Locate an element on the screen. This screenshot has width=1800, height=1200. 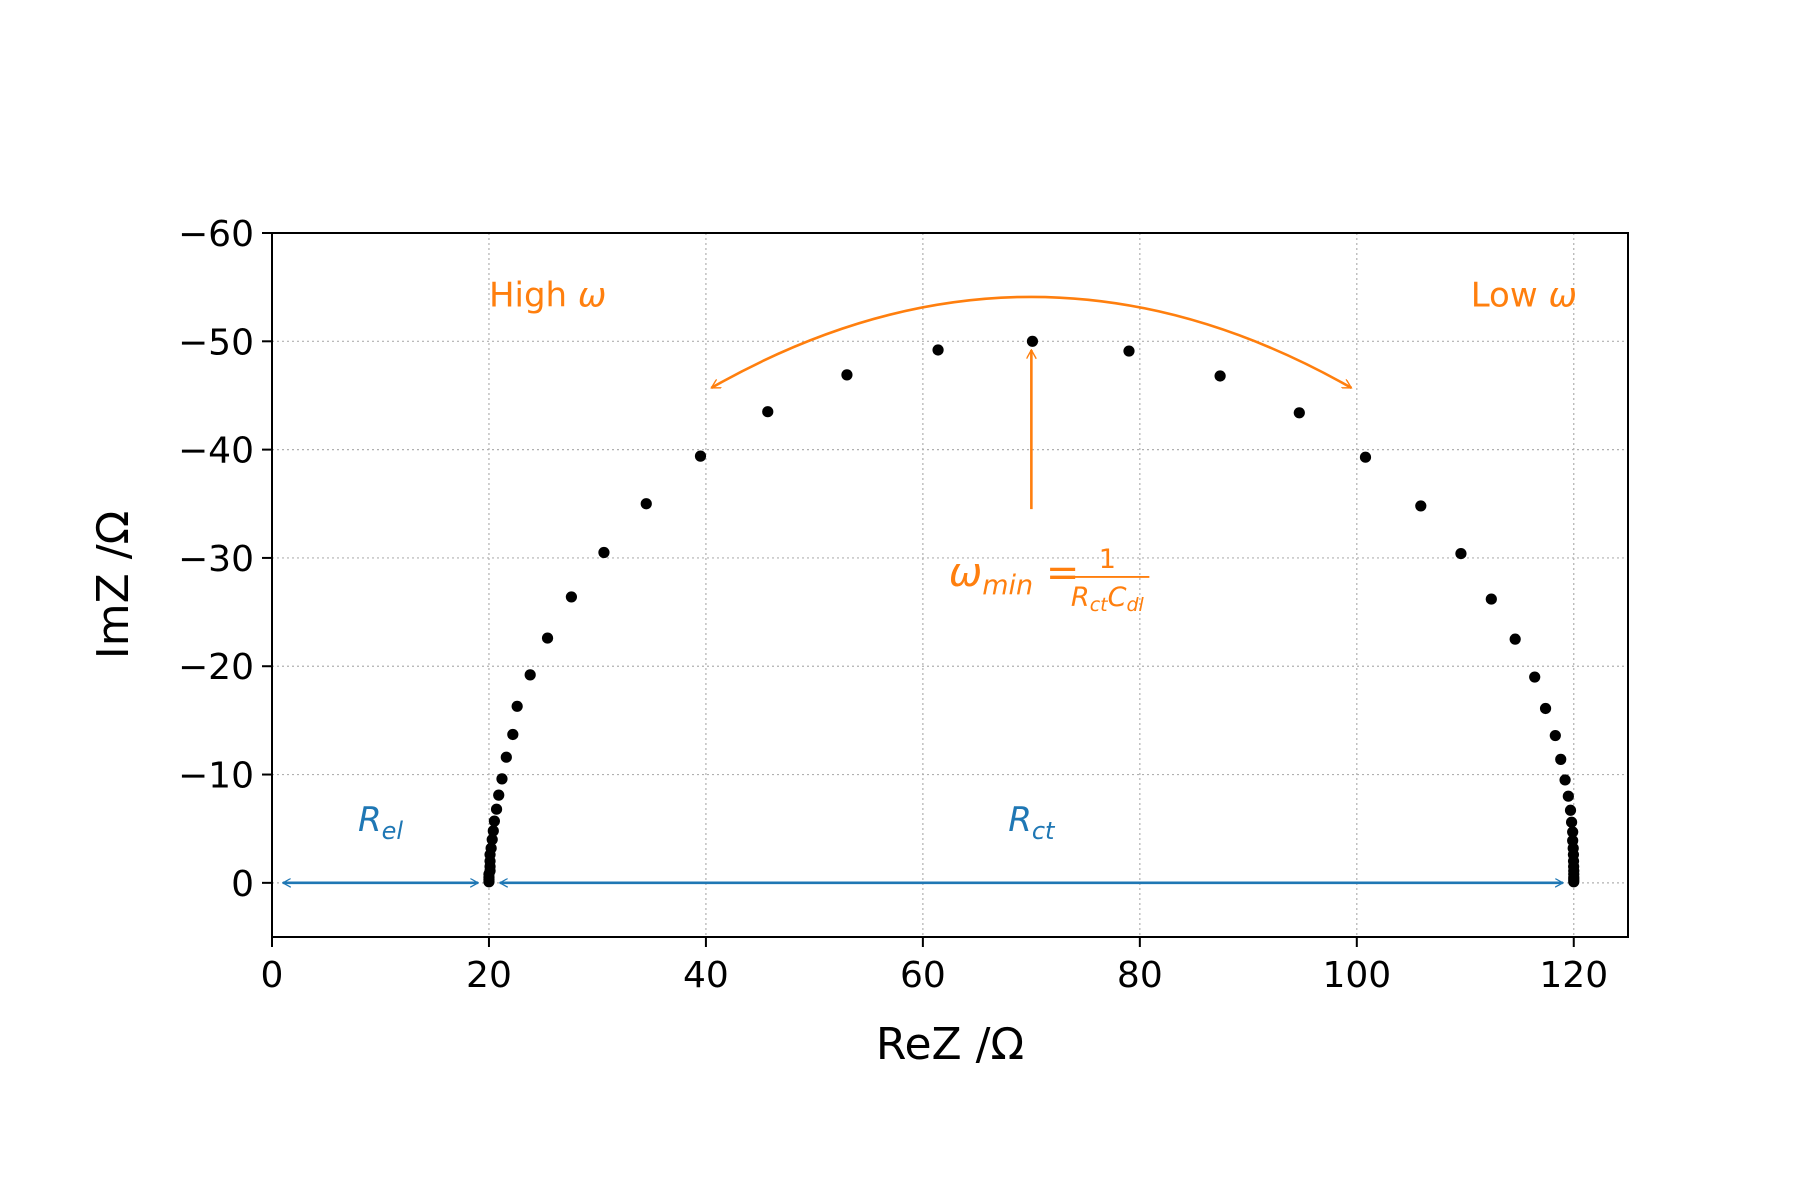
y-axis-label: ImZ /Ω is located at coordinates (113, 585).